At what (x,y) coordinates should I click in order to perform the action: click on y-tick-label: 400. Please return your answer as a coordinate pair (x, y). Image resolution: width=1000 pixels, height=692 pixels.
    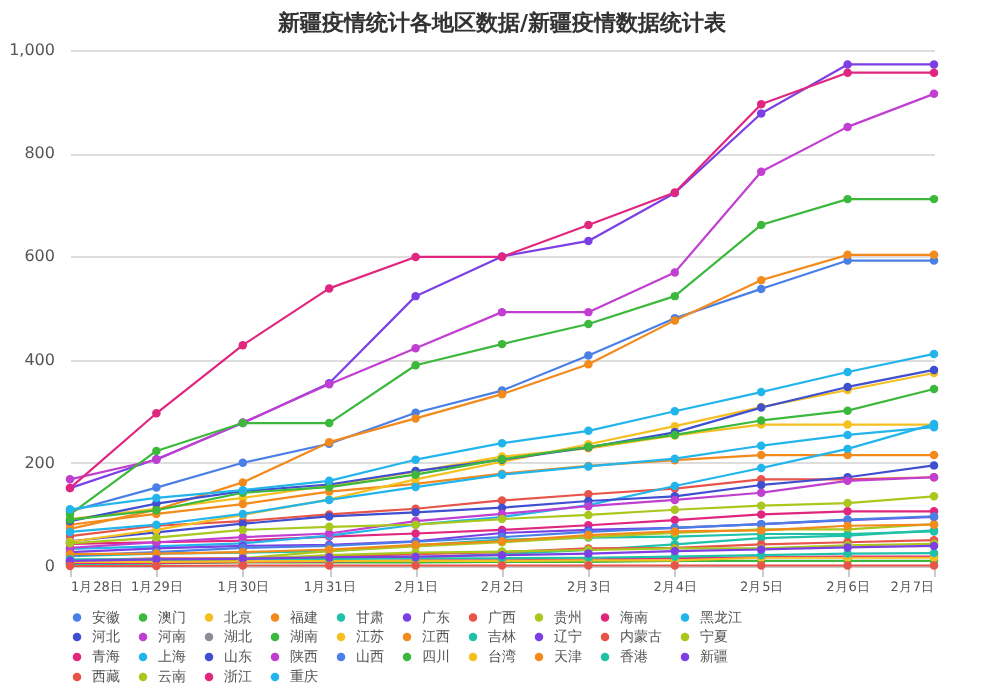
    Looking at the image, I should click on (39, 359).